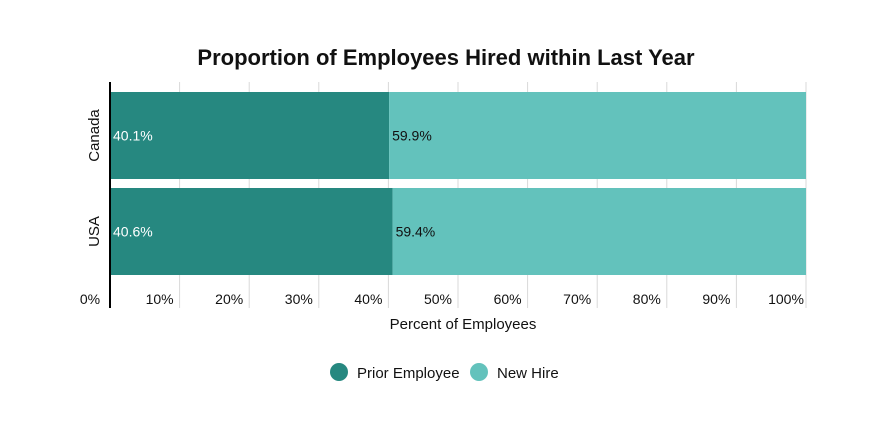 Image resolution: width=893 pixels, height=432 pixels. What do you see at coordinates (463, 324) in the screenshot?
I see `x-axis-label: Percent of Employees` at bounding box center [463, 324].